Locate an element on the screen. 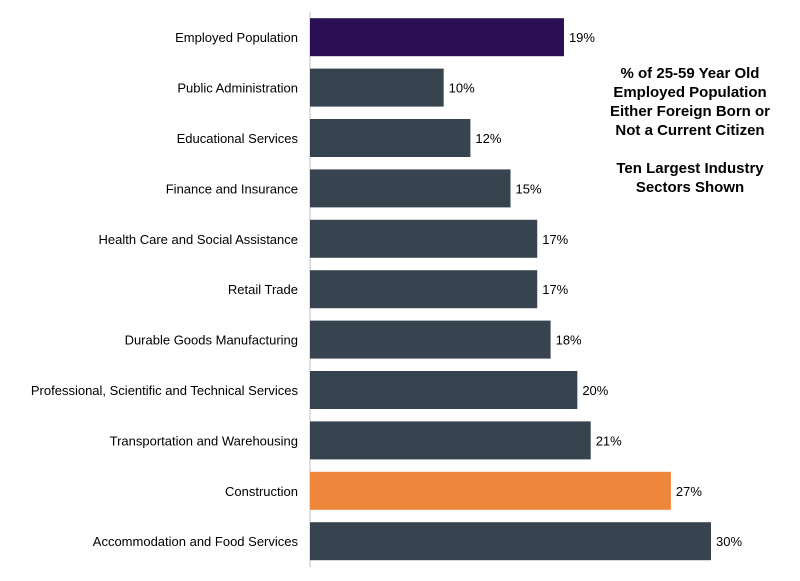 Image resolution: width=800 pixels, height=581 pixels. value-label: 19% is located at coordinates (582, 37).